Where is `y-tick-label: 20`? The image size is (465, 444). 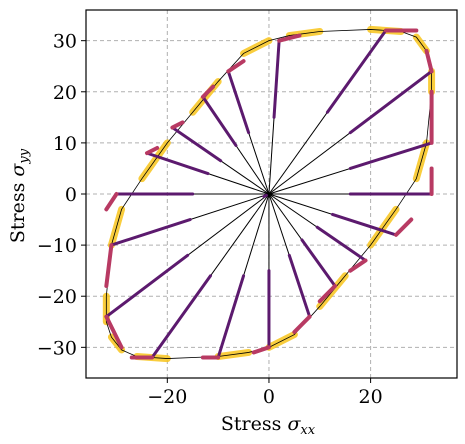 y-tick-label: 20 is located at coordinates (65, 93).